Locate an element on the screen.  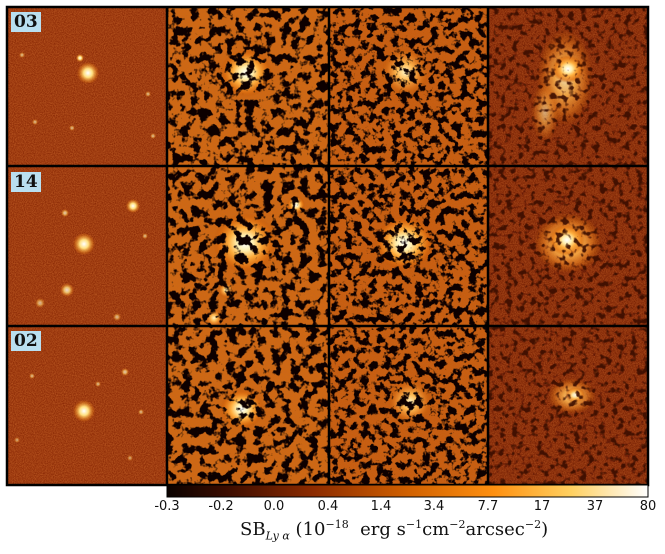
label-exp2: −1 is located at coordinates (414, 524).